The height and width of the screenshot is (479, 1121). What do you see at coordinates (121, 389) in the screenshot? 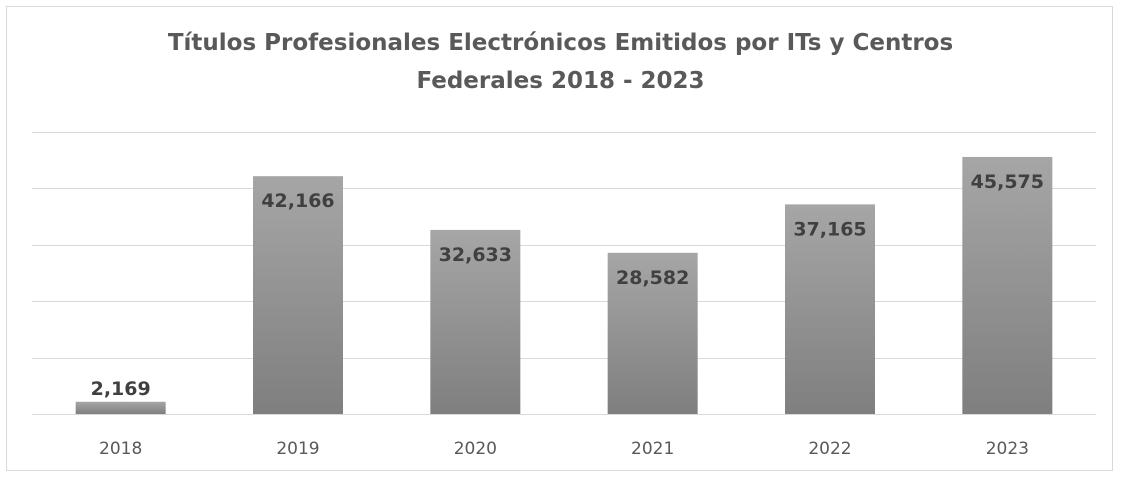
I see `data-label-2018: 2,169` at bounding box center [121, 389].